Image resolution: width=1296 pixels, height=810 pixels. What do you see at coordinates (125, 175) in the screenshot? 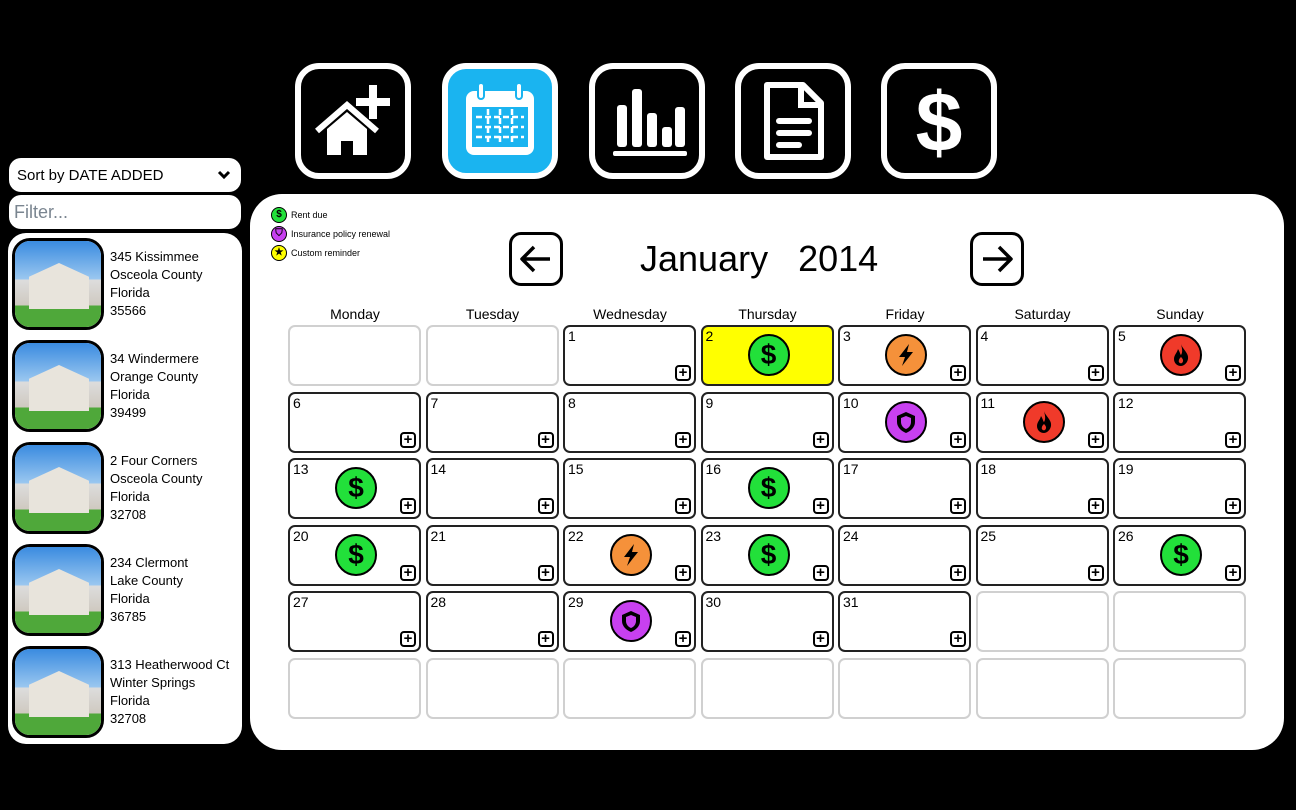
I see `sort-dropdown: Sort by DATE ADDED` at bounding box center [125, 175].